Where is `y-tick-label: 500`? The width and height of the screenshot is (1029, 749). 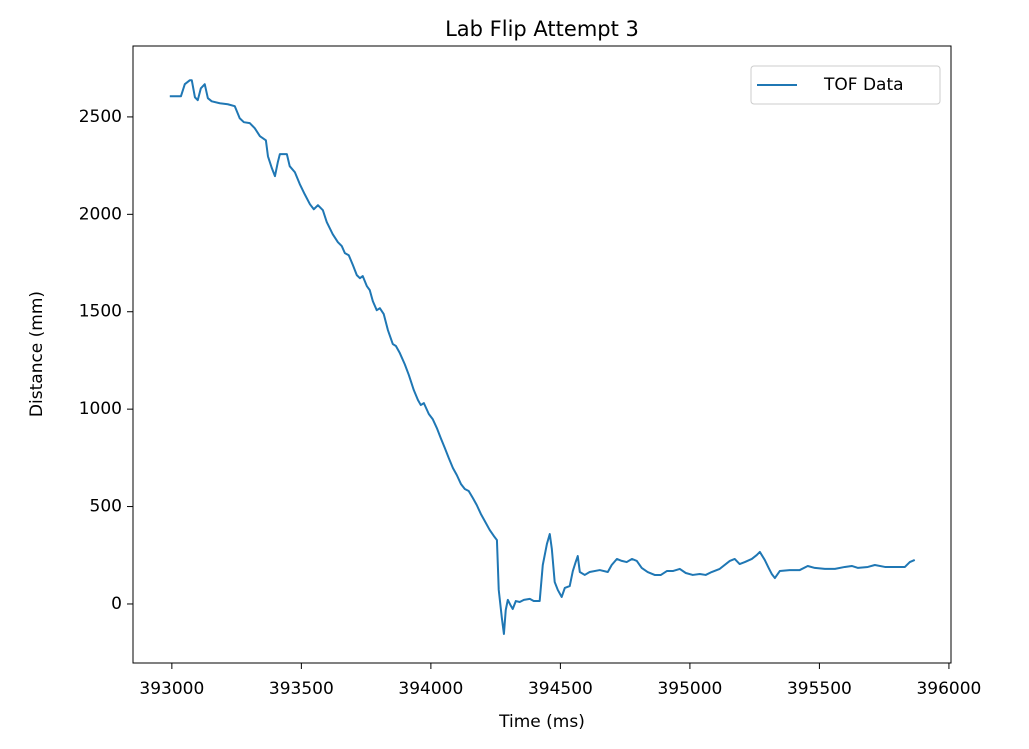
y-tick-label: 500 is located at coordinates (106, 507).